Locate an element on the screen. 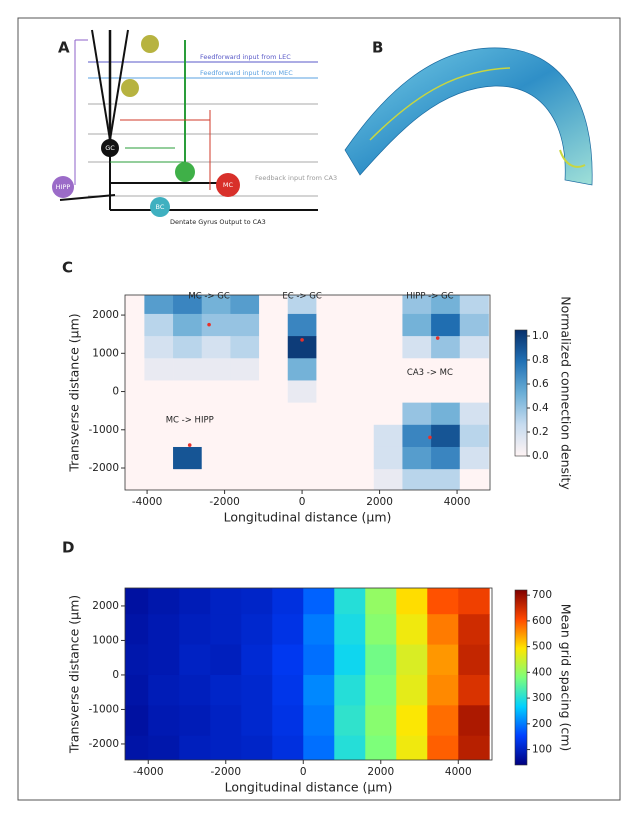 Image resolution: width=638 pixels, height=818 pixels. colorbar-label: Normalized connection density is located at coordinates (566, 393).